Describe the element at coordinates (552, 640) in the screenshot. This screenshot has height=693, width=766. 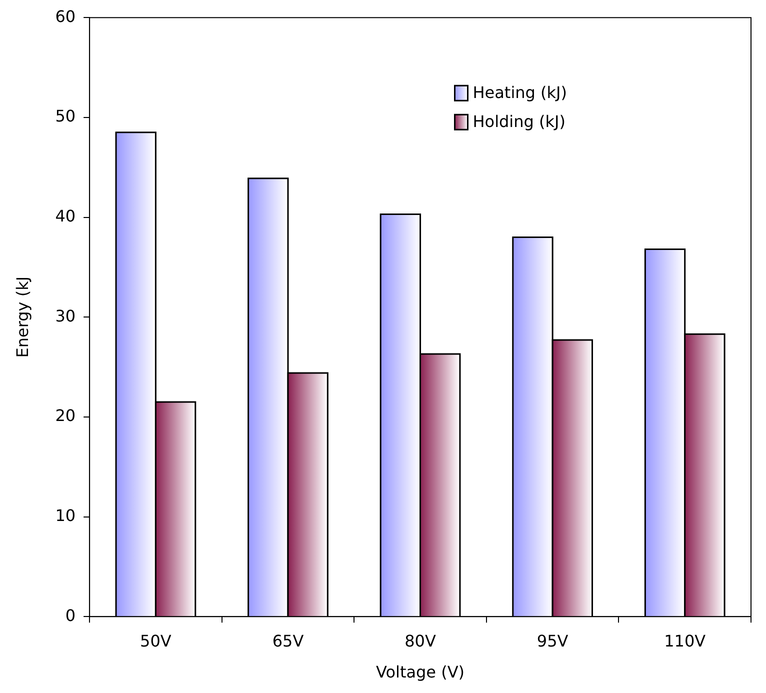
I see `x-tick-label: 95V` at that location.